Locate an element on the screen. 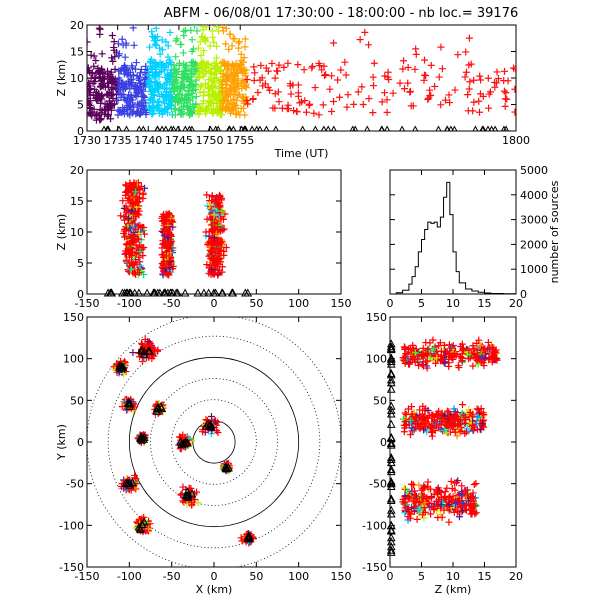 This screenshot has height=600, width=600. x-tick-label: 10 is located at coordinates (453, 303).